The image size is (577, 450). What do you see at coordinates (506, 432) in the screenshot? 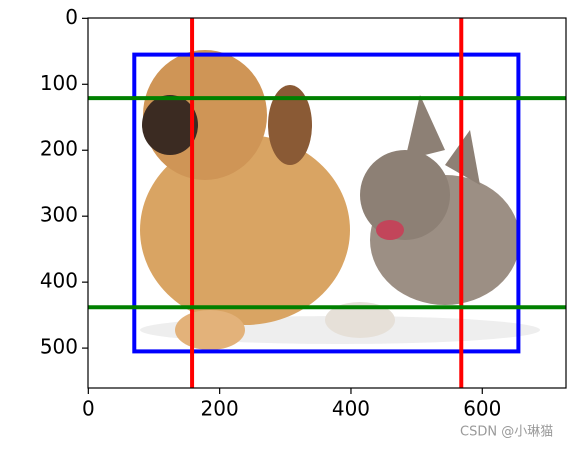
I see `watermark: CSDN @小琳猫` at bounding box center [506, 432].